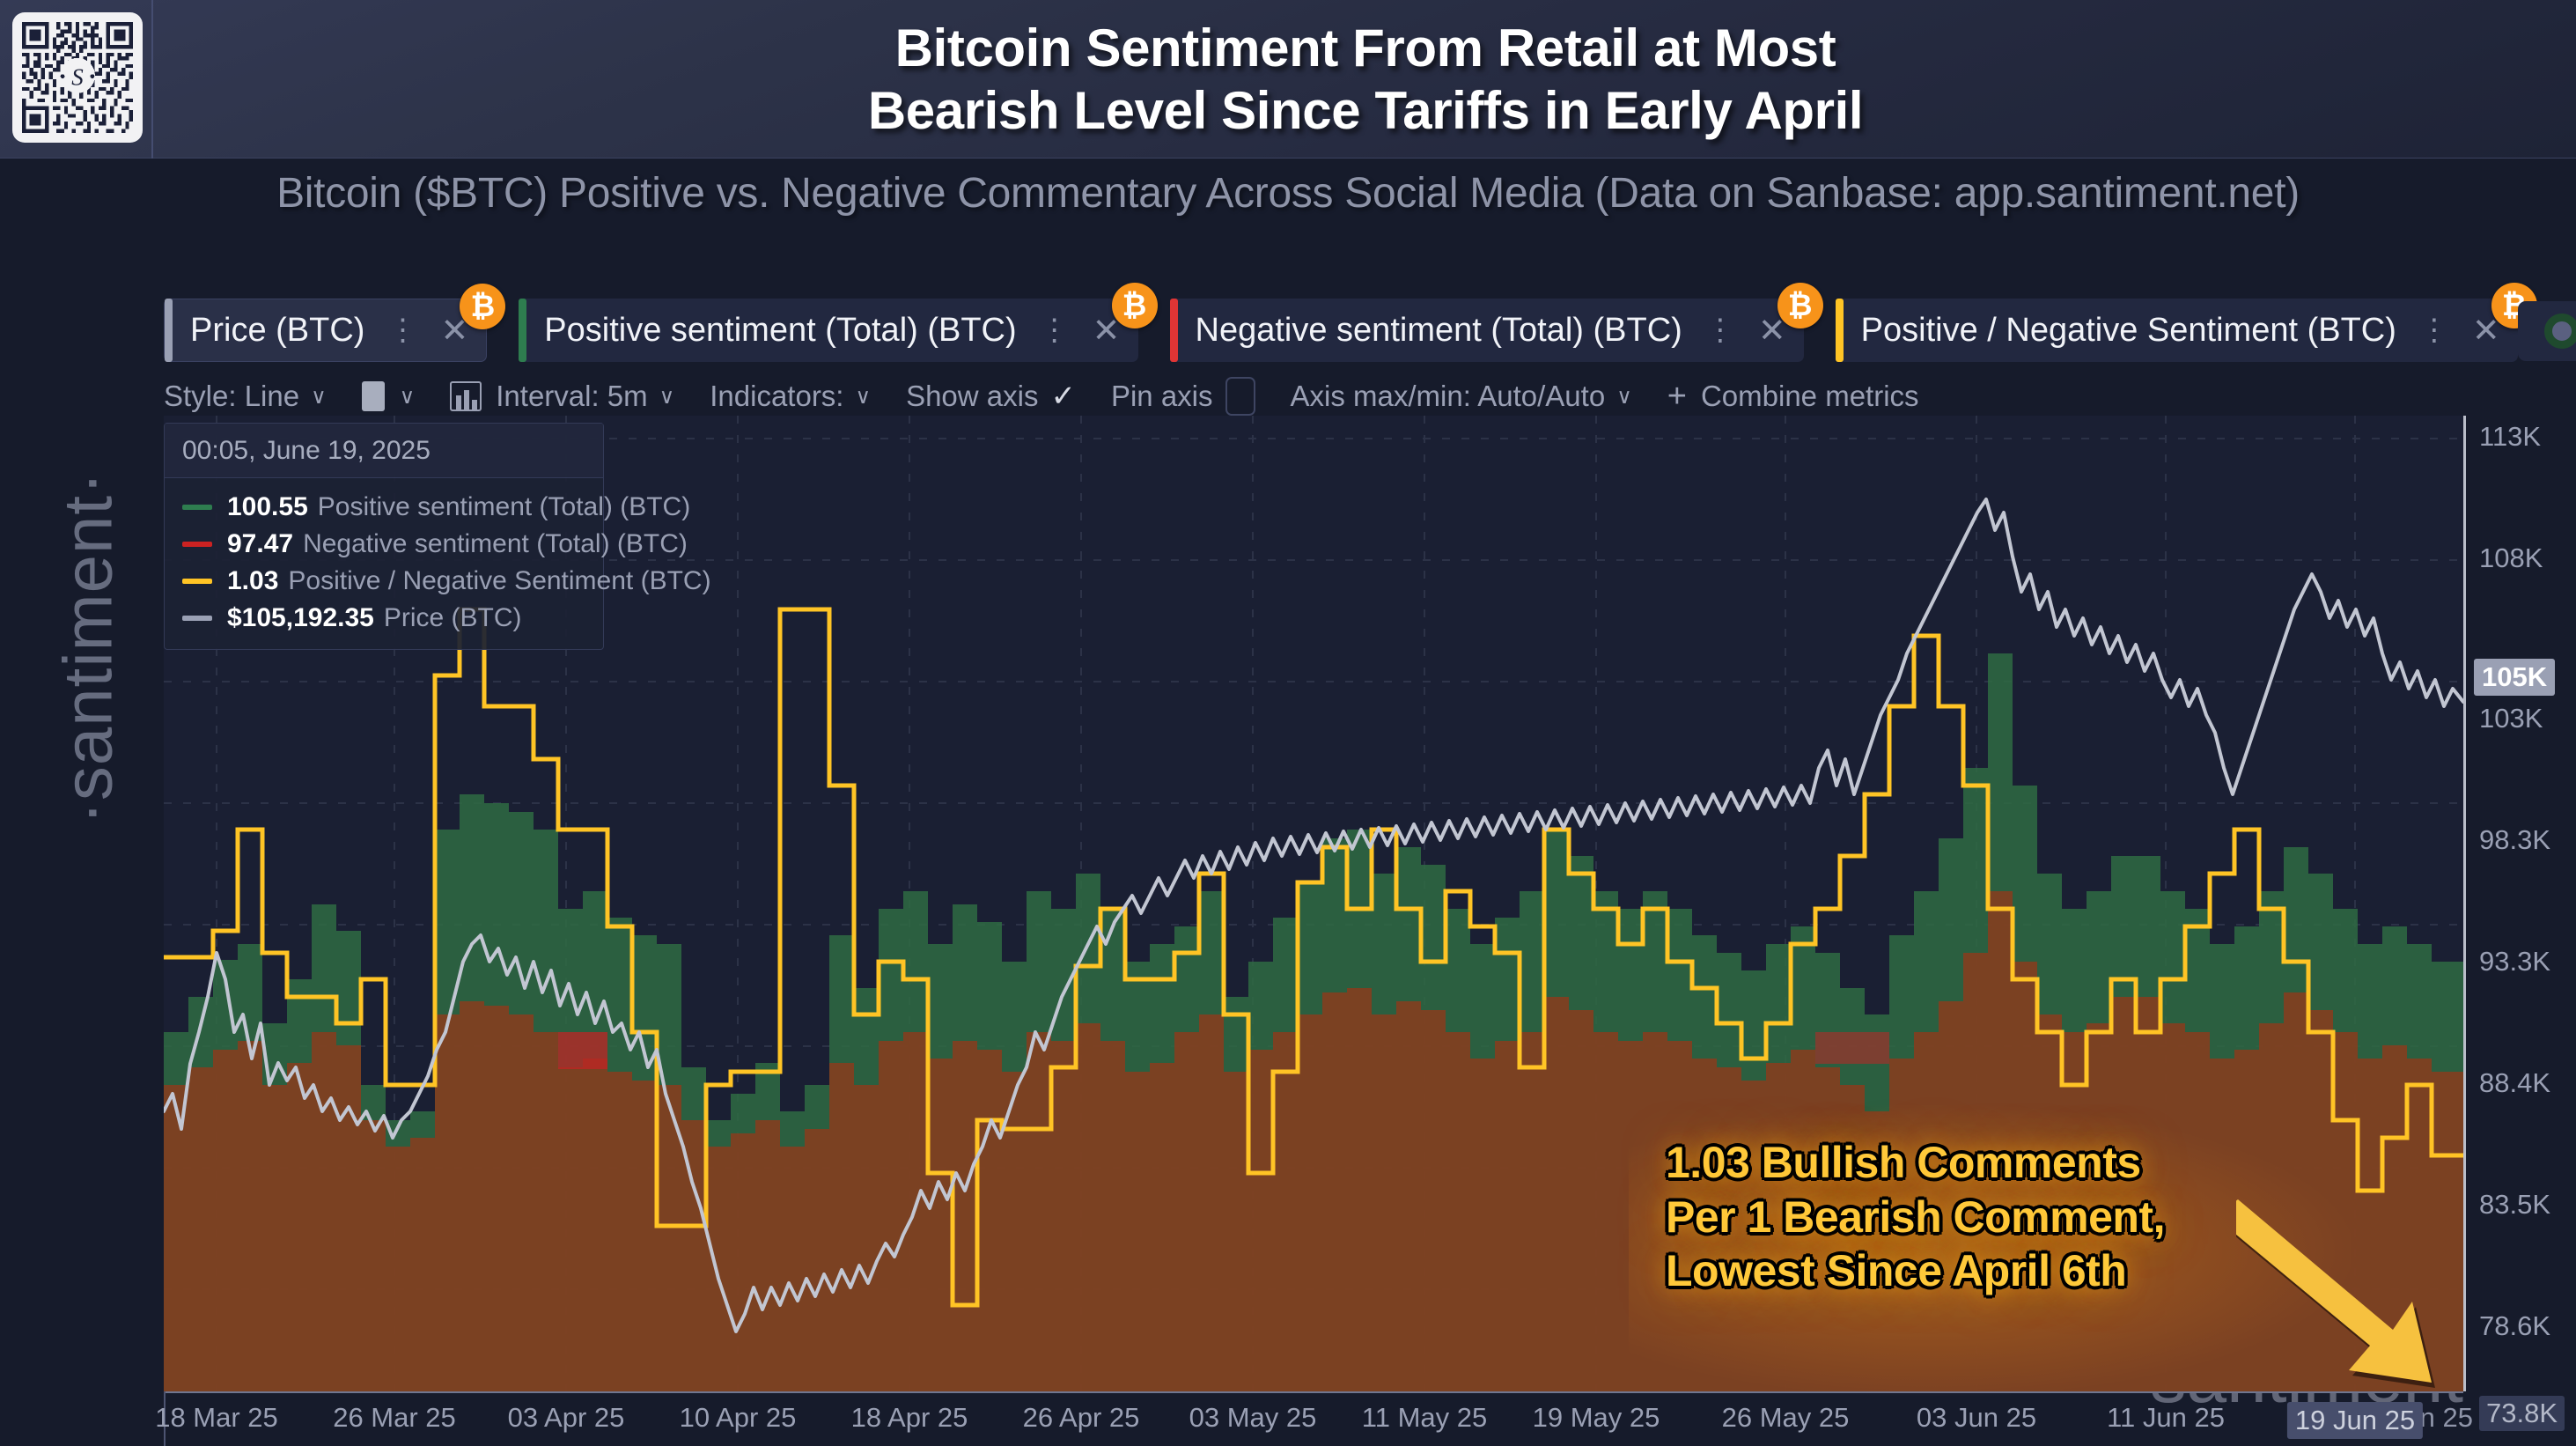 The width and height of the screenshot is (2576, 1446). Describe the element at coordinates (1081, 1417) in the screenshot. I see `x-tick-26apr: 26 Apr 25` at that location.